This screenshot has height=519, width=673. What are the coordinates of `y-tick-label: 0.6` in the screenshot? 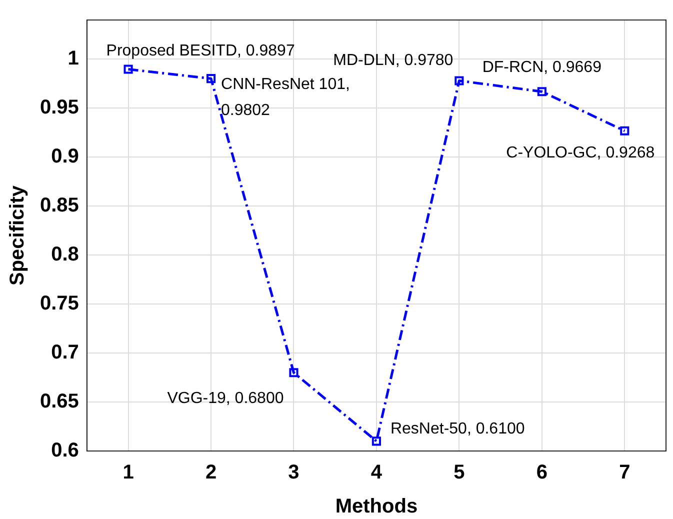 It's located at (65, 451).